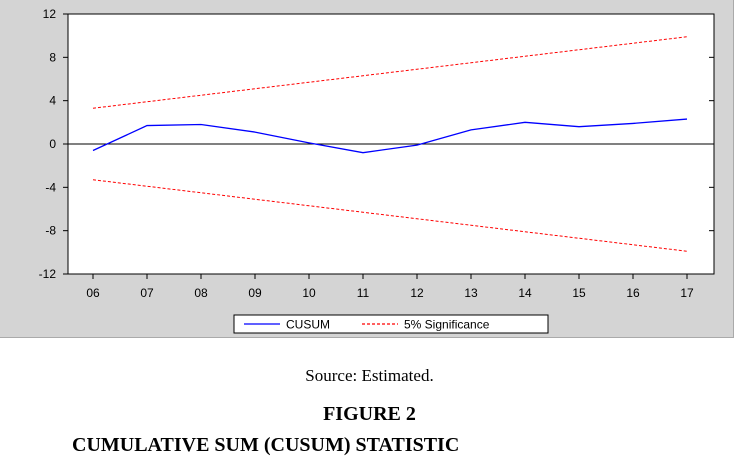 The width and height of the screenshot is (739, 472). What do you see at coordinates (50, 187) in the screenshot?
I see `y-tick-label: -4` at bounding box center [50, 187].